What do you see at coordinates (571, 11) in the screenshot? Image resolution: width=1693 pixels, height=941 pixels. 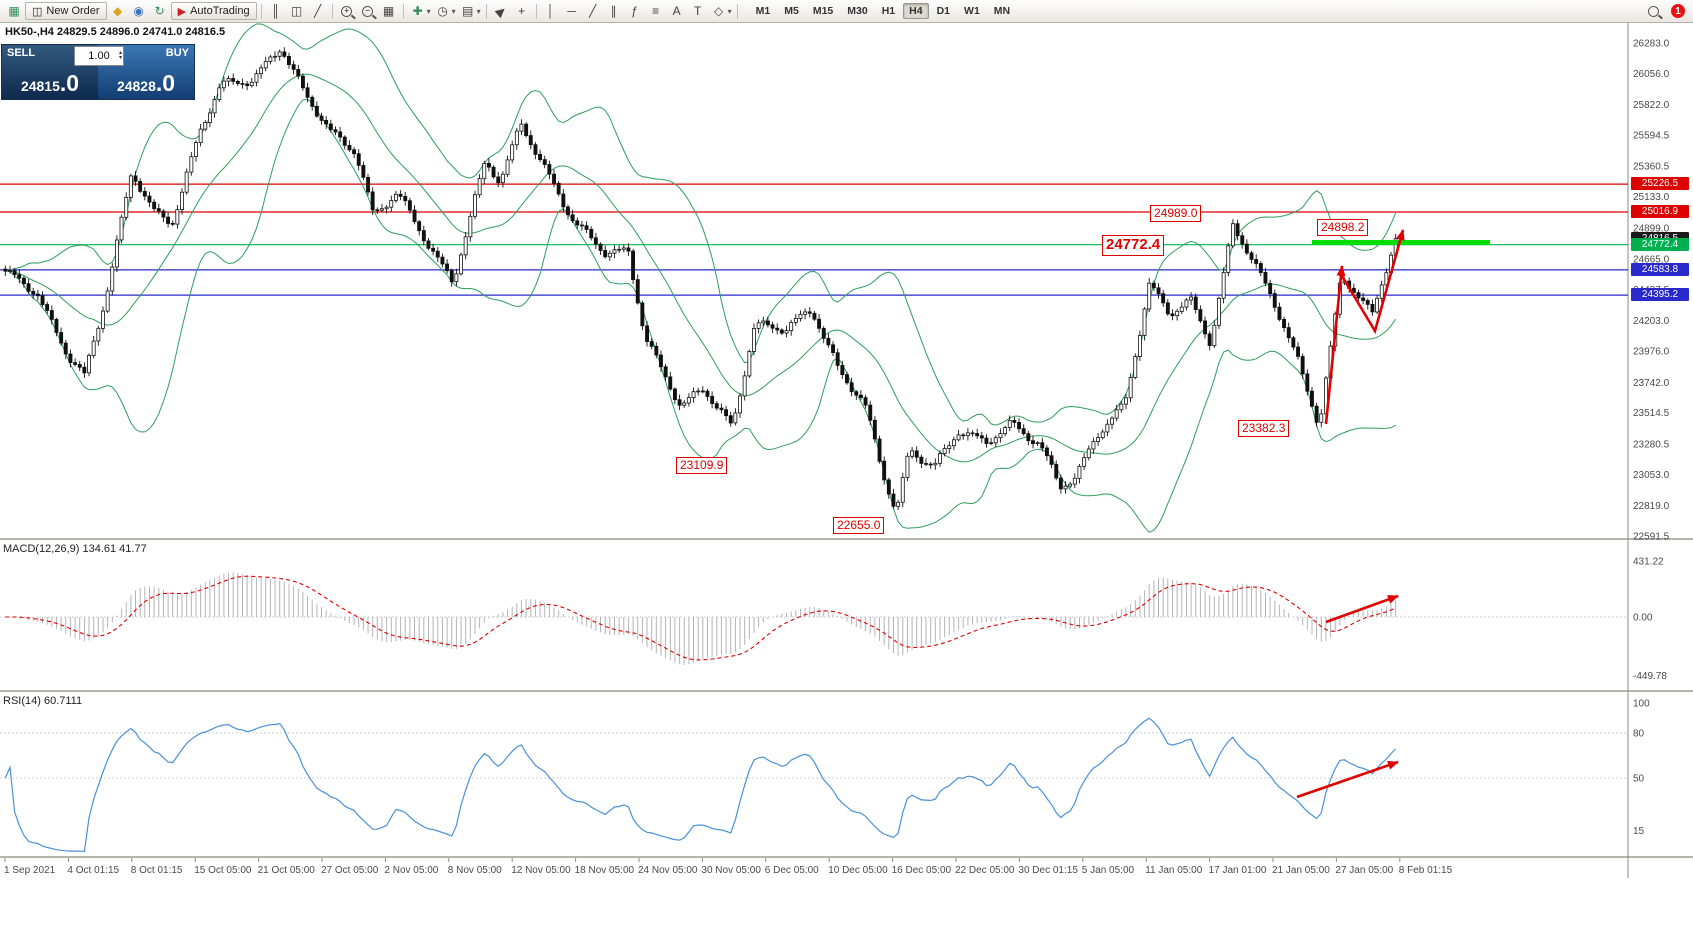 I see `horizontal-line-icon: ─` at bounding box center [571, 11].